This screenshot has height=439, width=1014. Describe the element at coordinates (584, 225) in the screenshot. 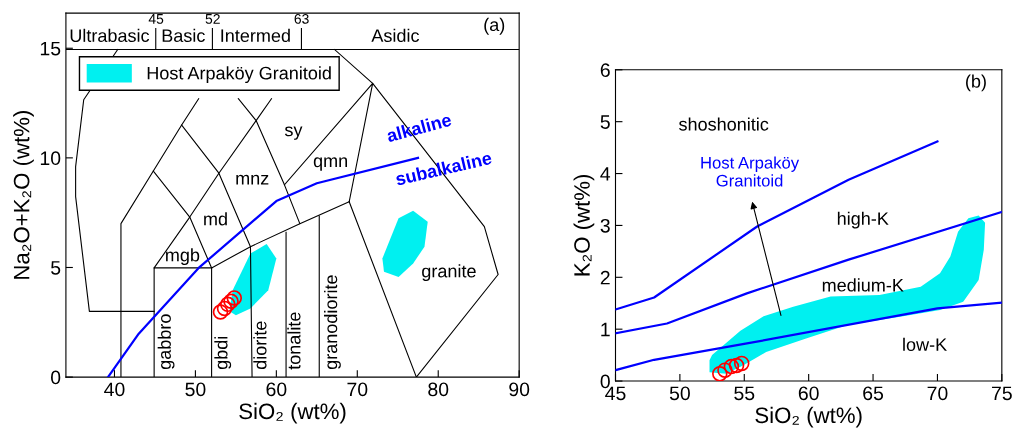

I see `y-axis-title: K₂O (wt%)` at that location.